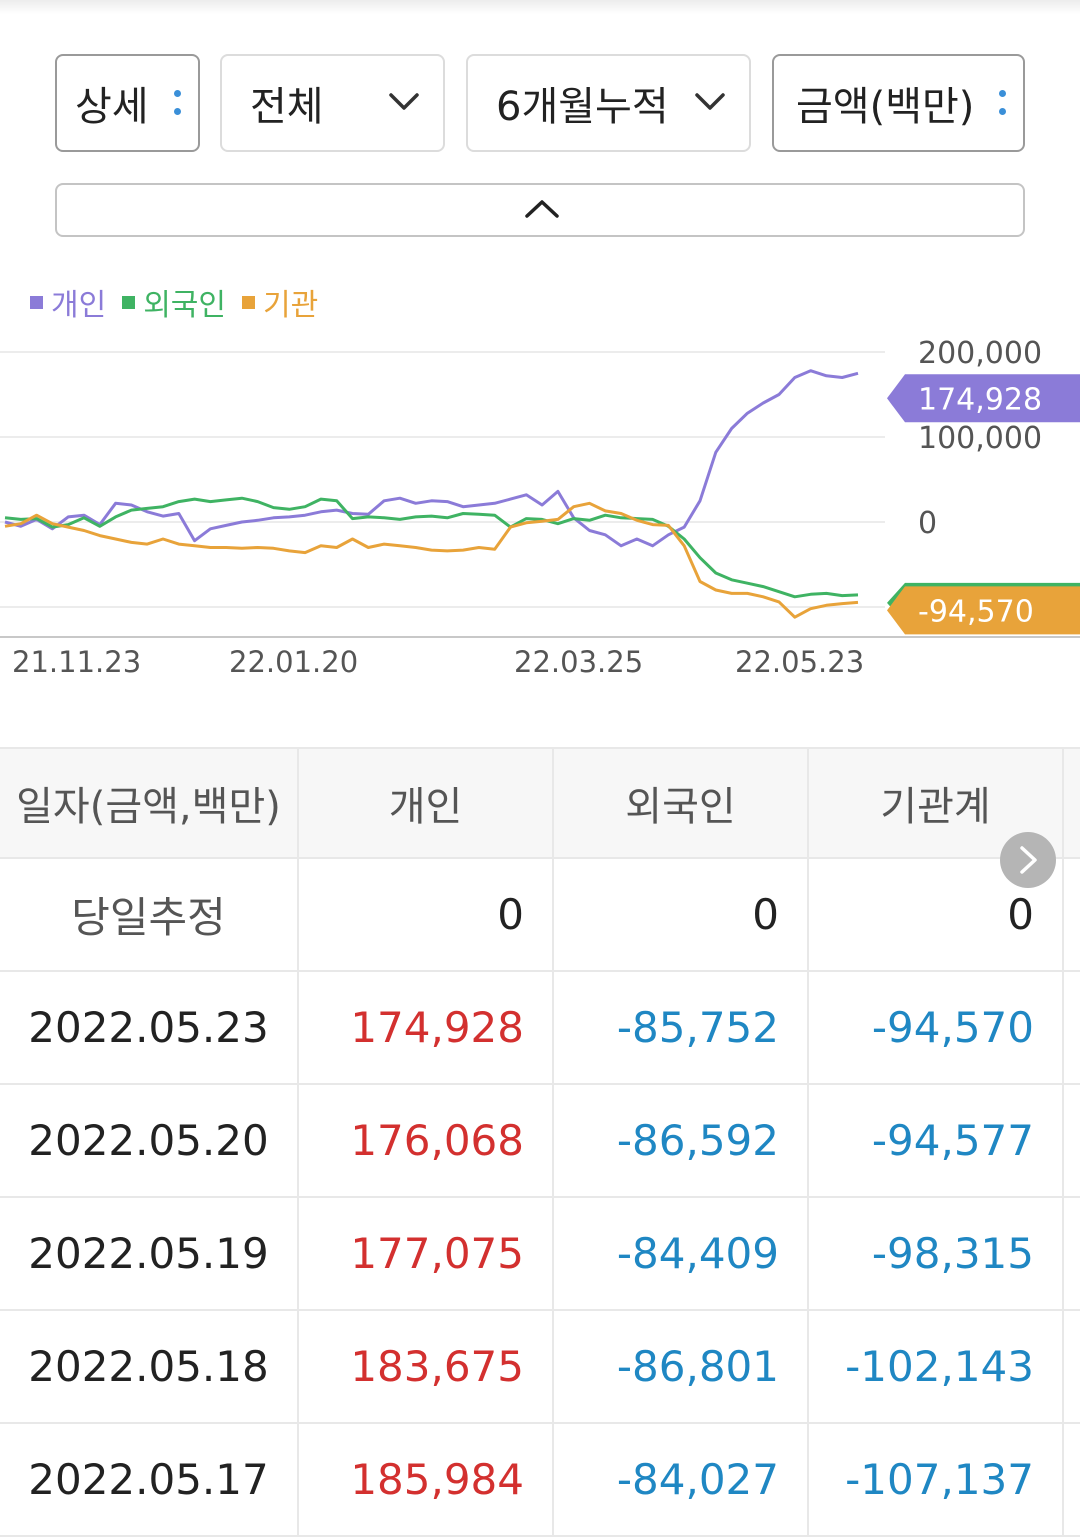  I want to click on legend-label: 기관, so click(291, 305).